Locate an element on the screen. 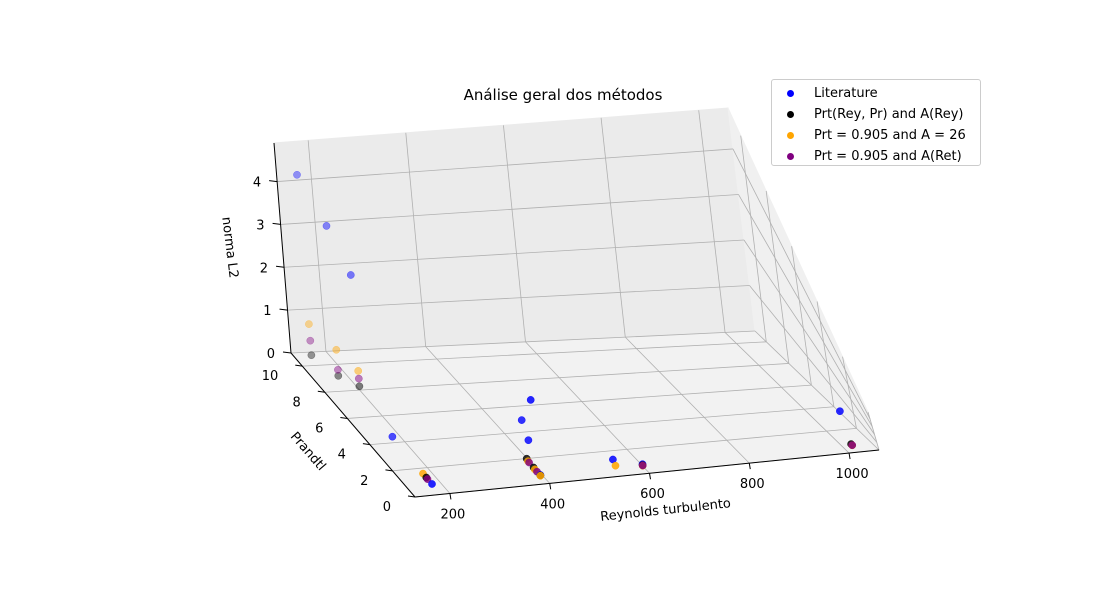 This screenshot has width=1100, height=600. z-tick-label: 3 is located at coordinates (260, 225).